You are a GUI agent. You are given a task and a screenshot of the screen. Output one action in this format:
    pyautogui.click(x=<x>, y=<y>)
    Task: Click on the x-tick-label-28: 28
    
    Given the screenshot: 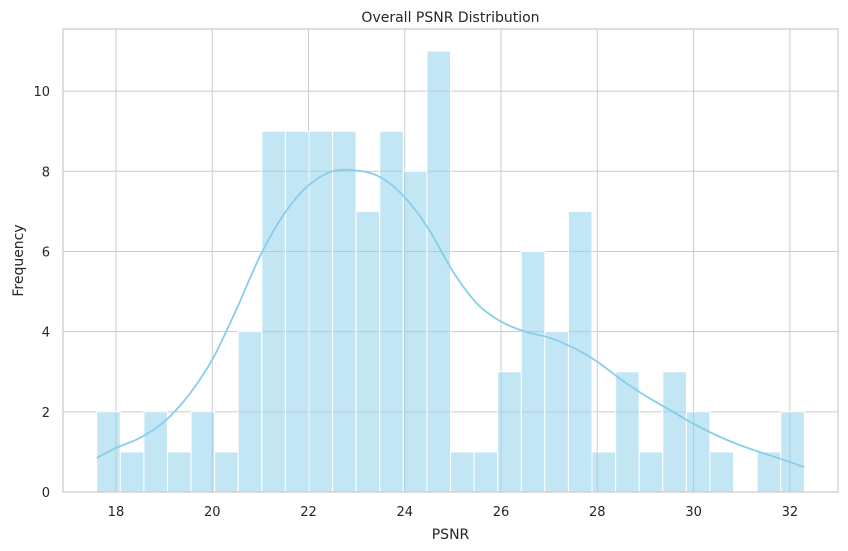 What is the action you would take?
    pyautogui.click(x=597, y=512)
    